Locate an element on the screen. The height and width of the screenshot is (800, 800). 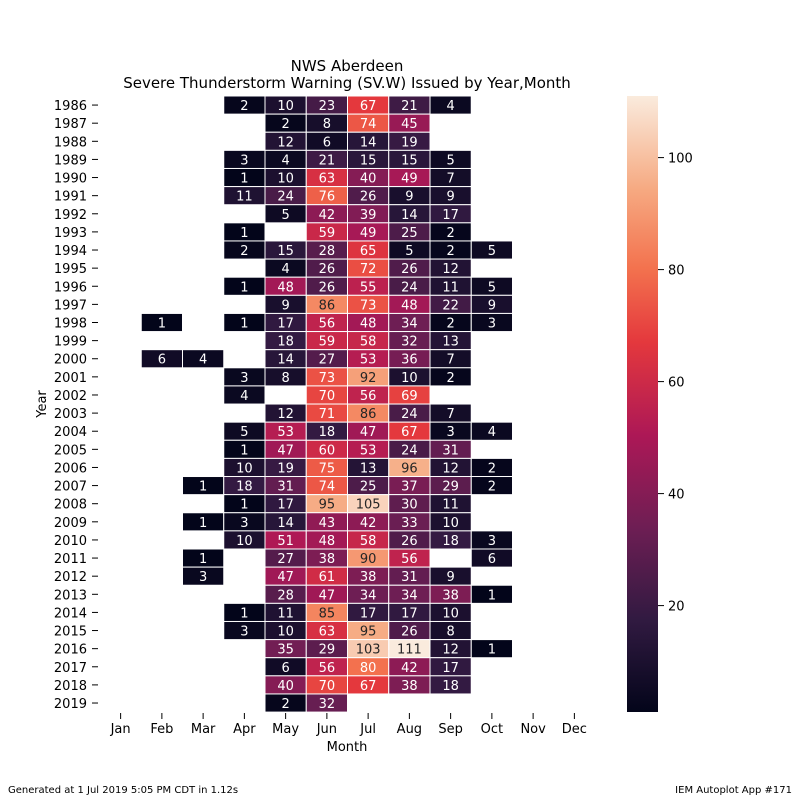
heatmap-cell-label: 61 is located at coordinates (327, 577).